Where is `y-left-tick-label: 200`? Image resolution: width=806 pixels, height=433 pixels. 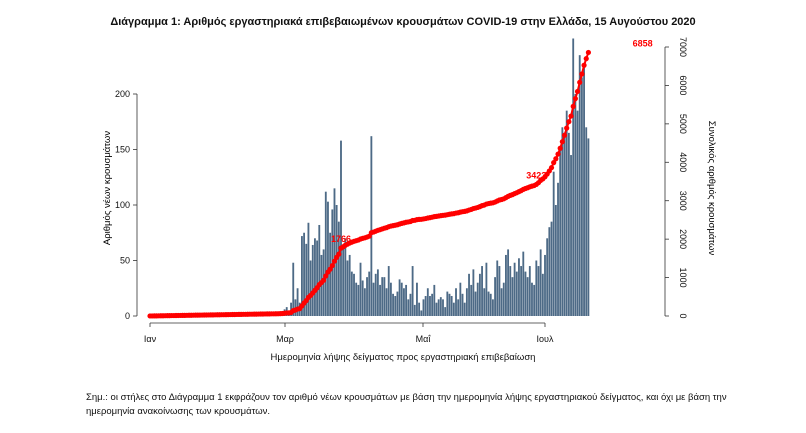 y-left-tick-label: 200 is located at coordinates (122, 94).